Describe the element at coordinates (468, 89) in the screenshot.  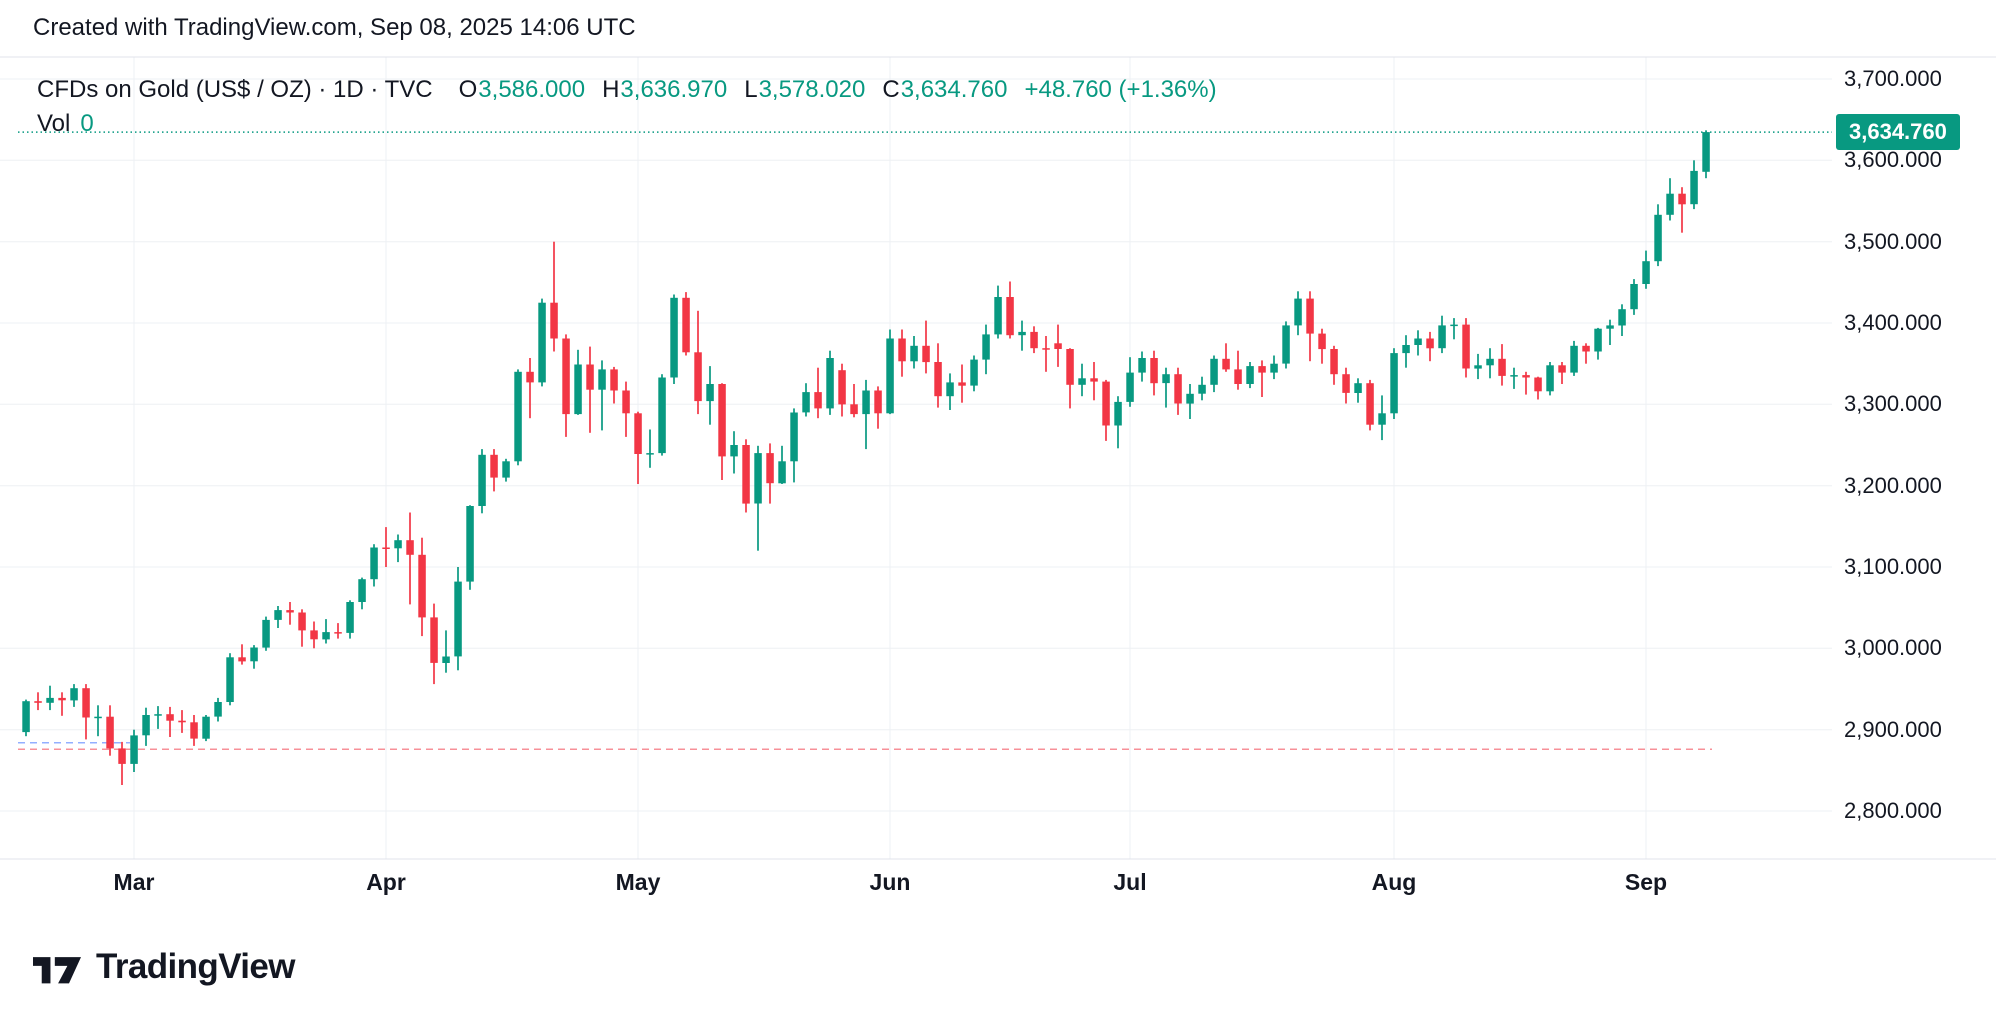
I see `ohlc-open-label: O` at that location.